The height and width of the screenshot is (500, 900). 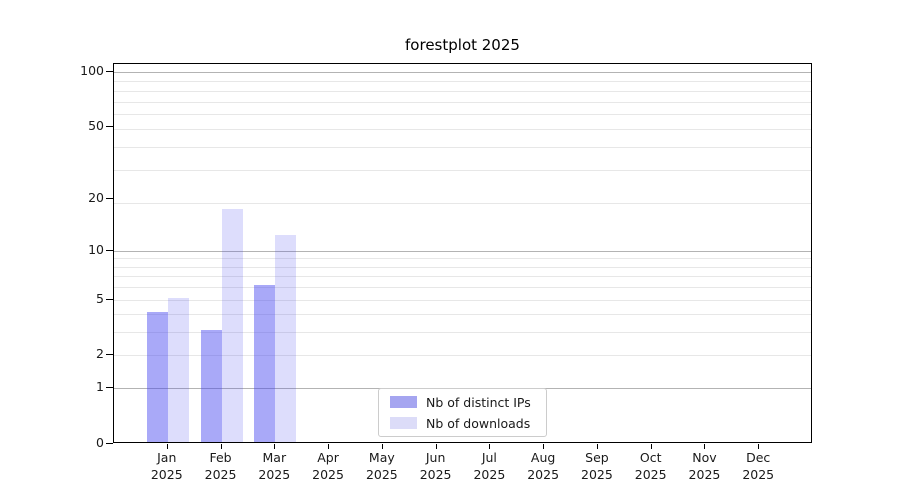 What do you see at coordinates (403, 402) in the screenshot?
I see `legend-swatch-distinct-ips` at bounding box center [403, 402].